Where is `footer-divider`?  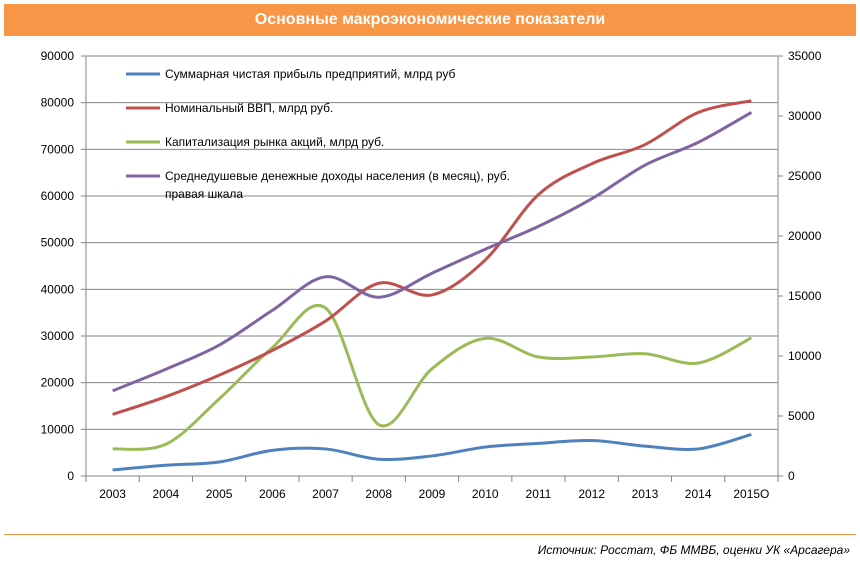
footer-divider is located at coordinates (430, 534).